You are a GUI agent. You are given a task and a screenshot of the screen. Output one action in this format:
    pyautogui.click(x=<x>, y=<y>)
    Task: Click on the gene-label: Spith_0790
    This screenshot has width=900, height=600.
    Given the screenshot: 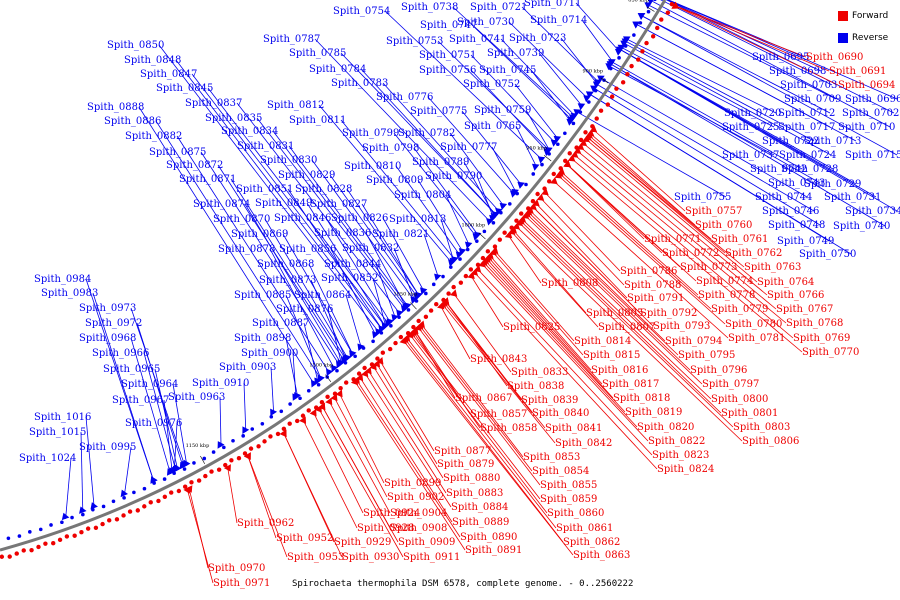 What is the action you would take?
    pyautogui.click(x=453, y=176)
    